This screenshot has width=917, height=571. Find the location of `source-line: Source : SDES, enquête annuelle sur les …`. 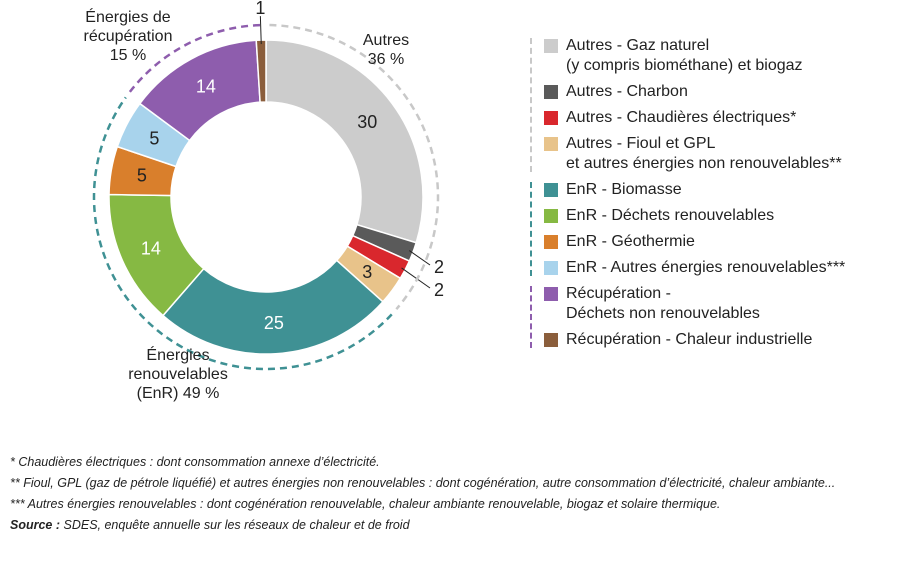

source-line: Source : SDES, enquête annuelle sur les … is located at coordinates (460, 525).